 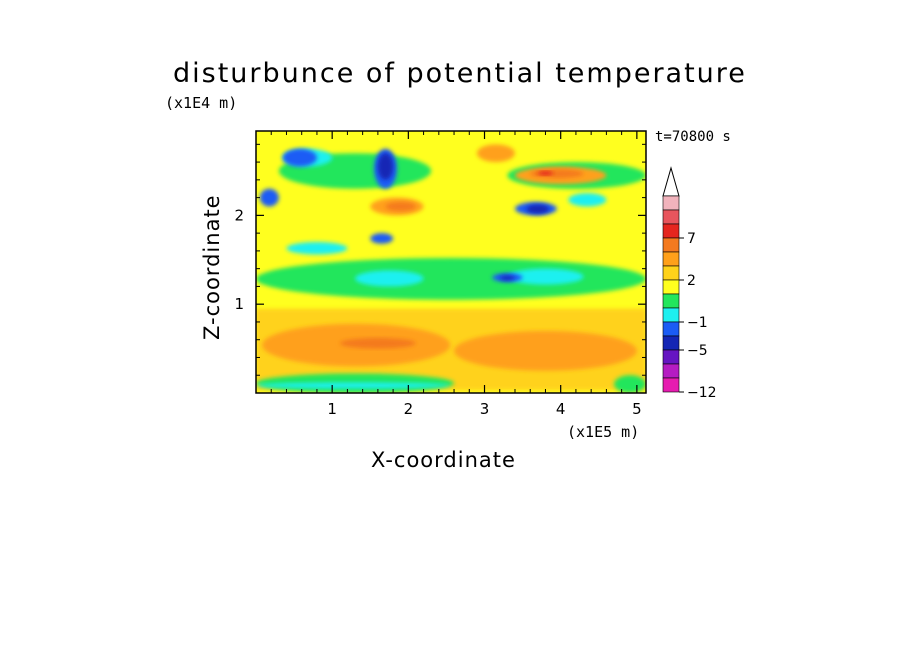 I want to click on colorbar-label: −1, so click(x=697, y=323).